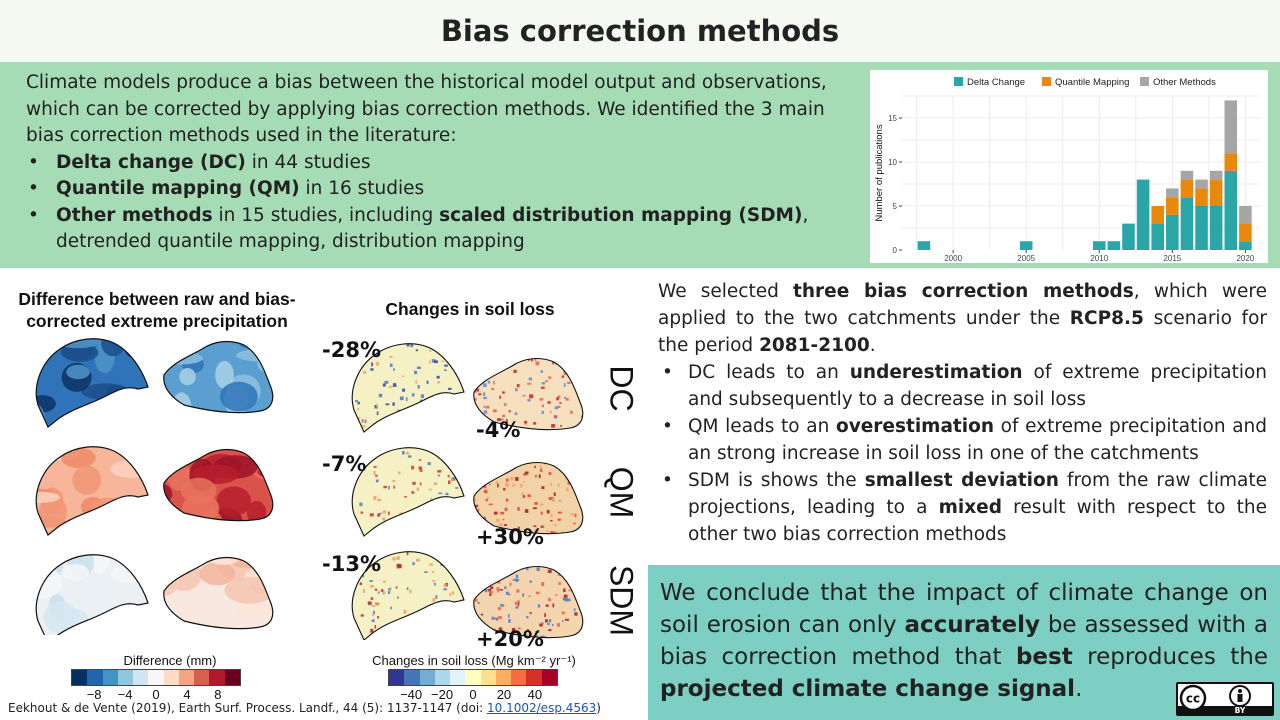 The height and width of the screenshot is (720, 1280). Describe the element at coordinates (218, 377) in the screenshot. I see `precip-map-dc-b` at that location.